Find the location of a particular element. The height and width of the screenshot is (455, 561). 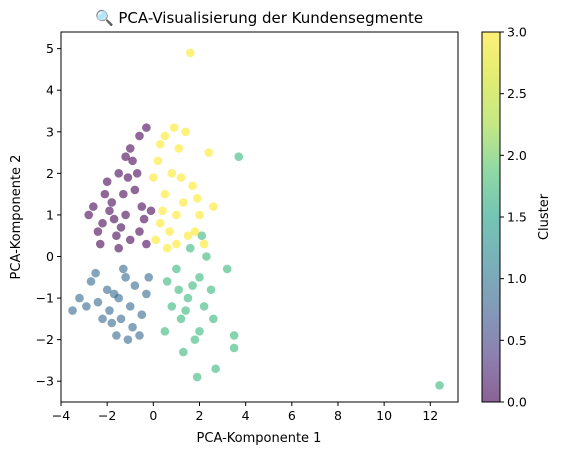

x-tick-label: −4 is located at coordinates (61, 415).